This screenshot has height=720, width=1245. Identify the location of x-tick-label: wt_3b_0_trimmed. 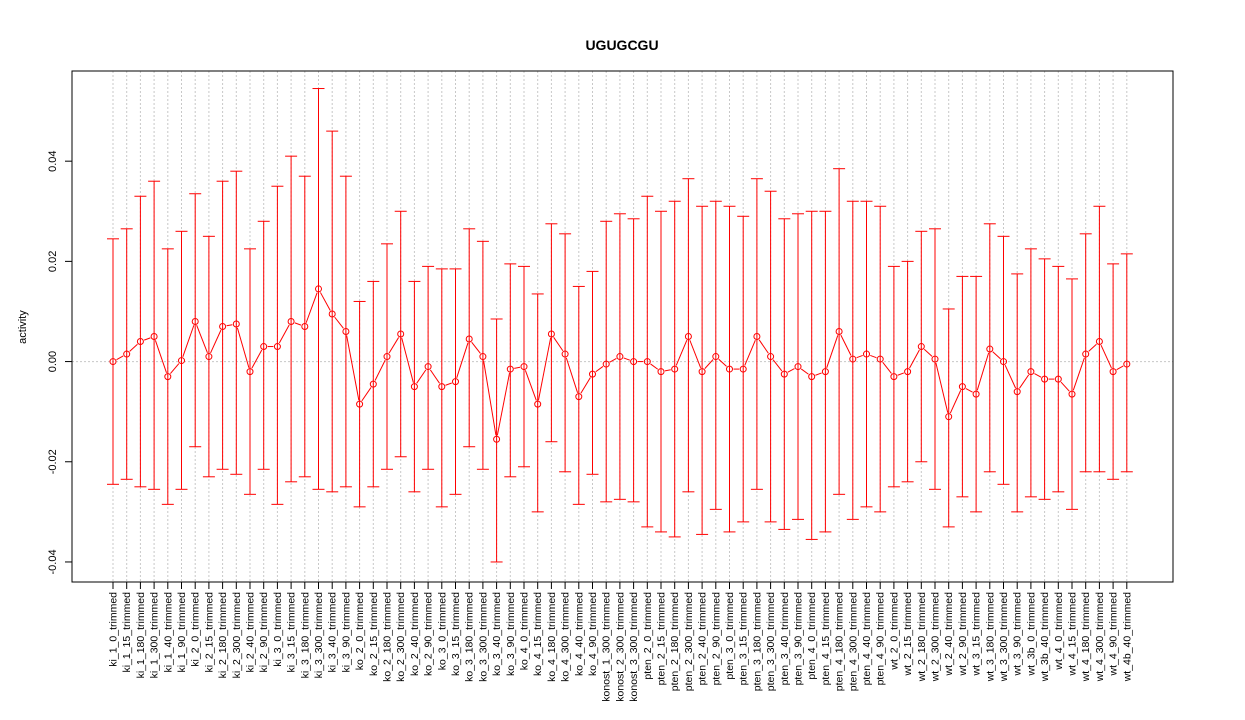
(1031, 634).